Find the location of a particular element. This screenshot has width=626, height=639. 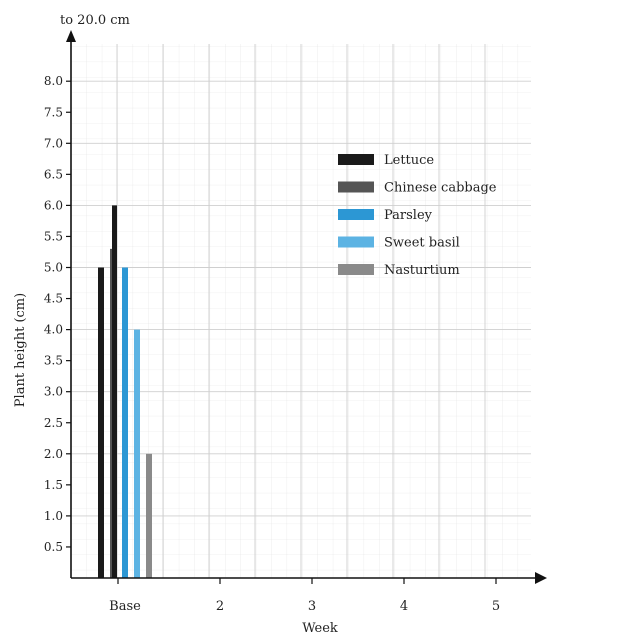

legend-label: Sweet basil is located at coordinates (422, 243).